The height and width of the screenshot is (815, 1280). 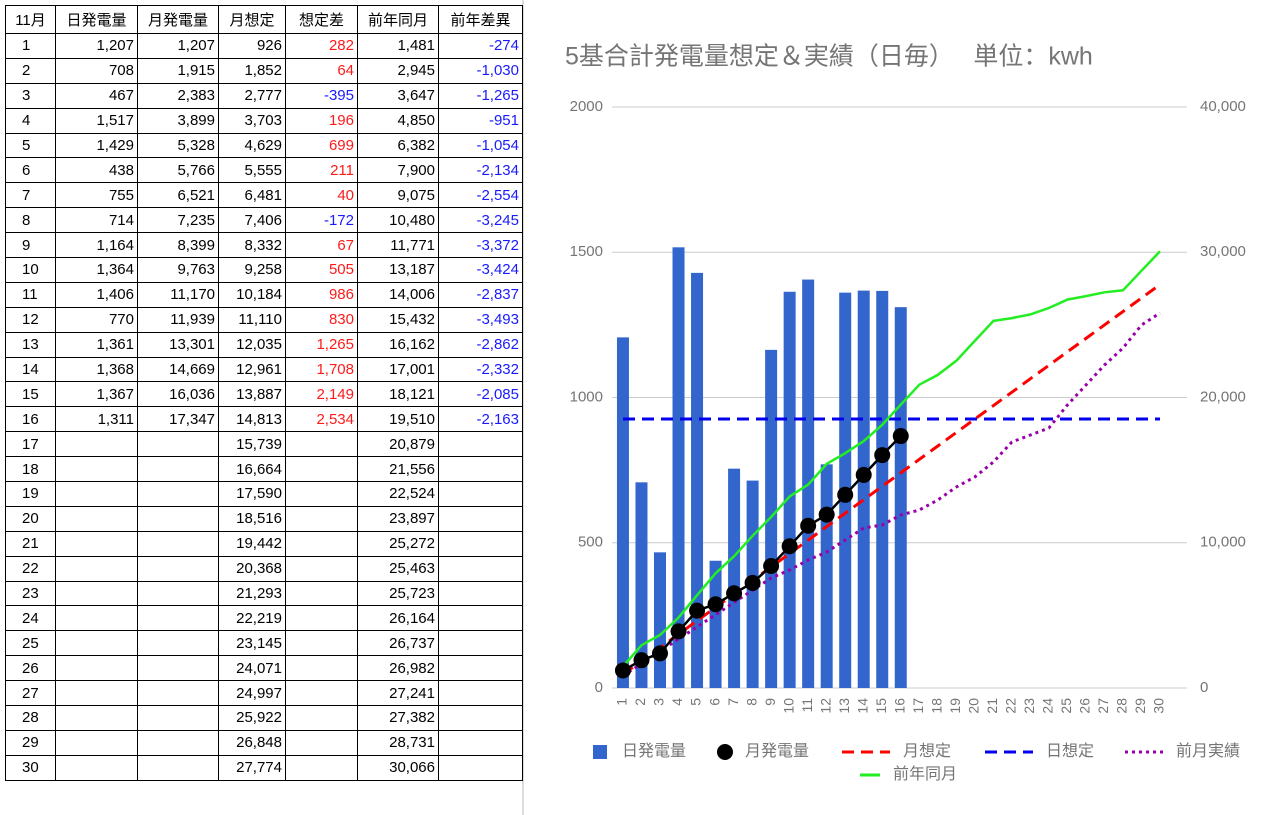 What do you see at coordinates (252, 220) in the screenshot?
I see `cell: 7,406` at bounding box center [252, 220].